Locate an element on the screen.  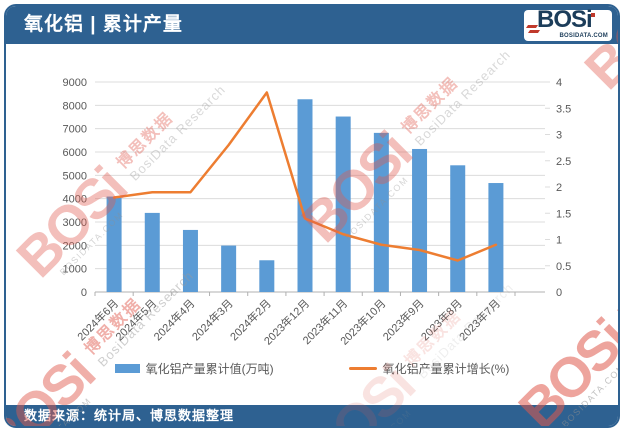
y-axis-right-label: 4 is located at coordinates (559, 83).